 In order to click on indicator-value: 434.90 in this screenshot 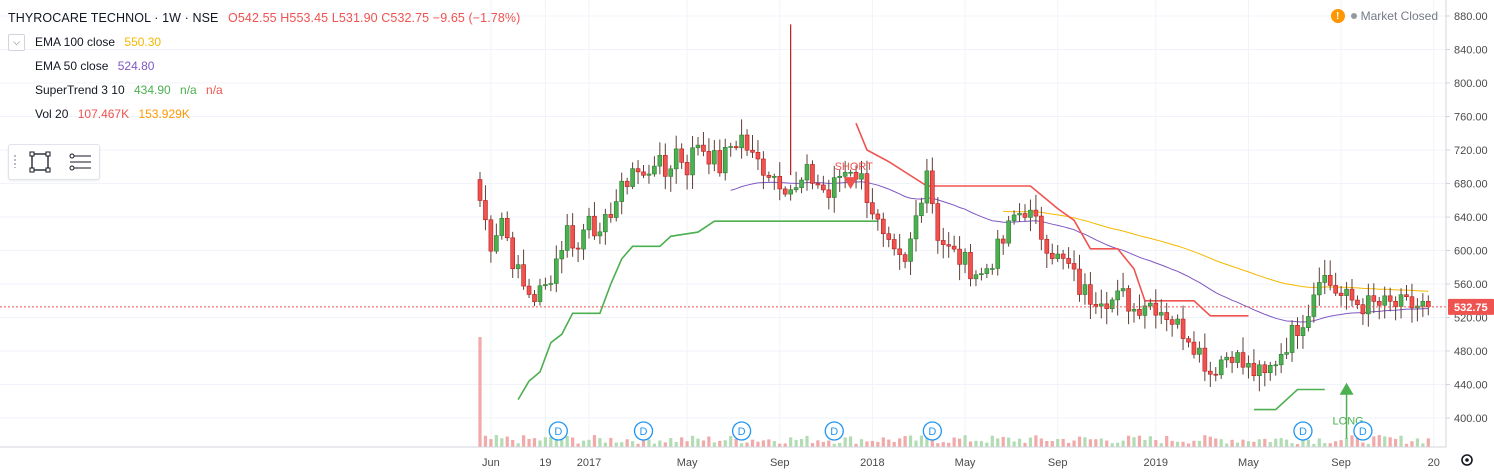, I will do `click(152, 90)`.